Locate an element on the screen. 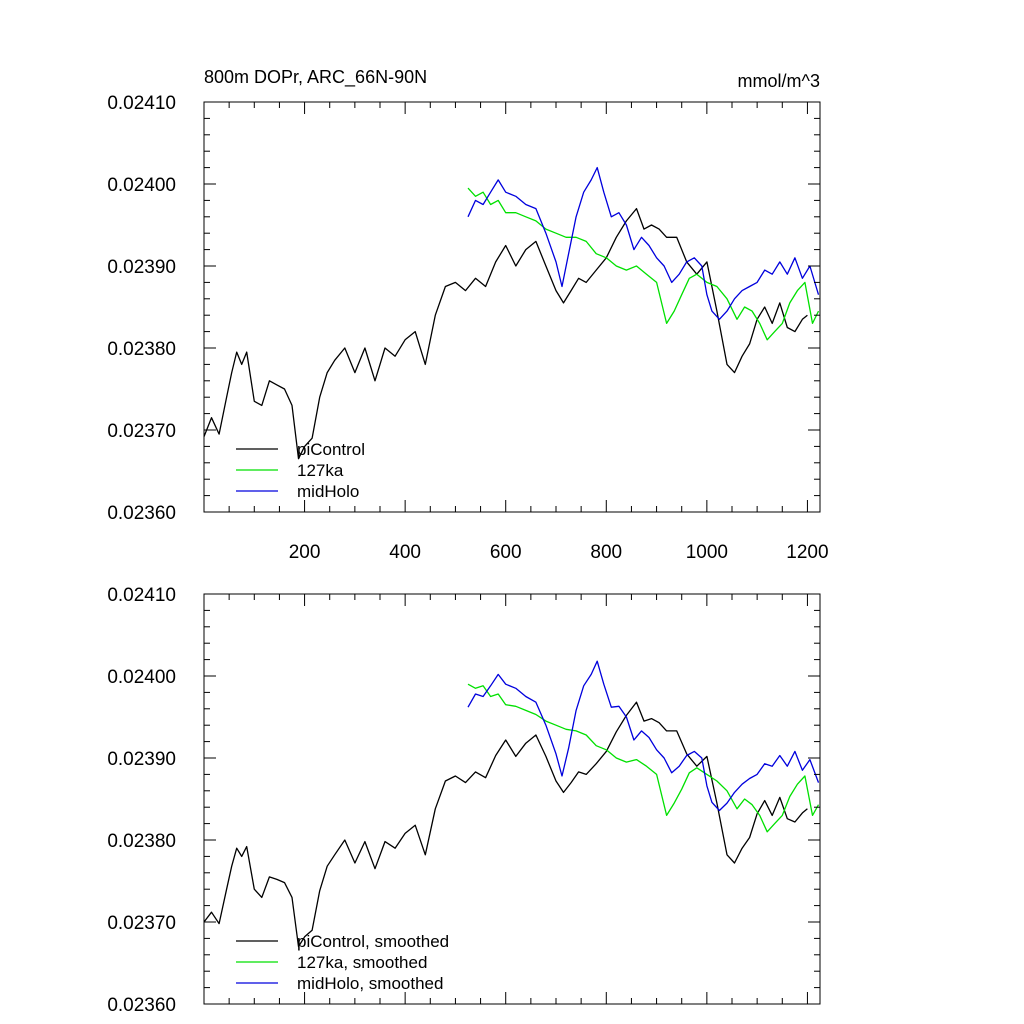 The width and height of the screenshot is (1024, 1024). x-tick-label: 400 is located at coordinates (405, 552).